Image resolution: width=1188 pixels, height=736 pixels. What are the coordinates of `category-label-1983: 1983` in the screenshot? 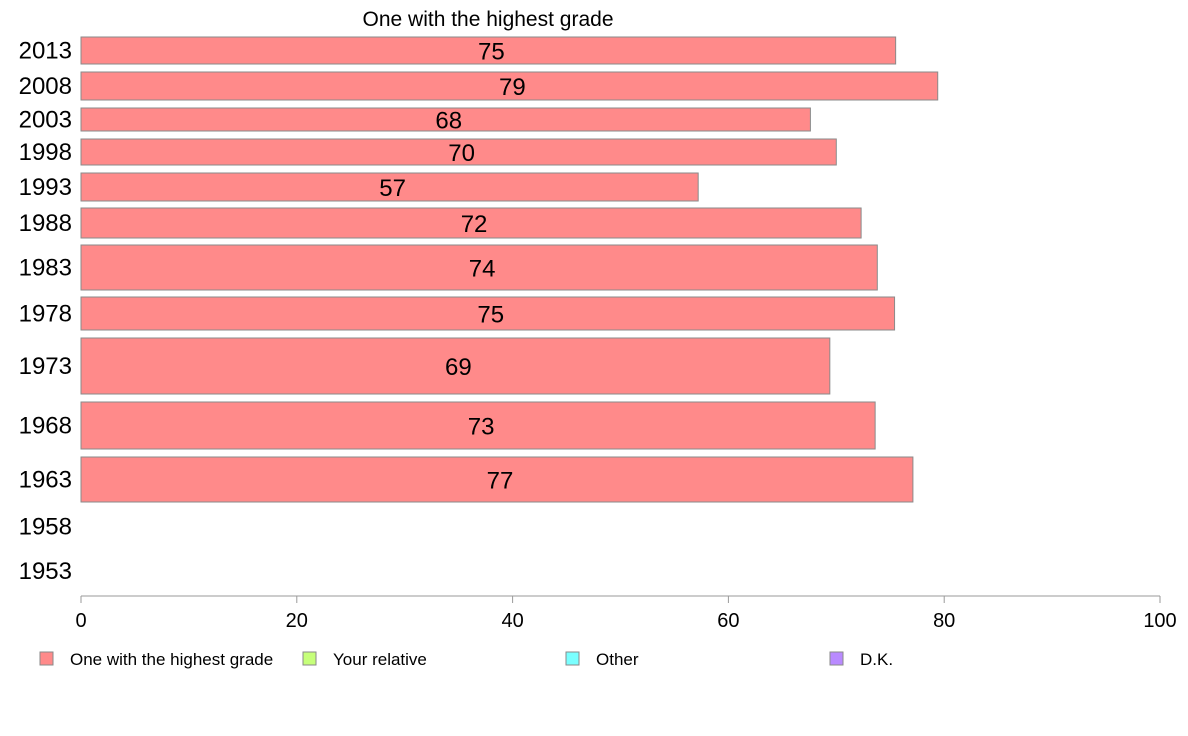 It's located at (45, 268).